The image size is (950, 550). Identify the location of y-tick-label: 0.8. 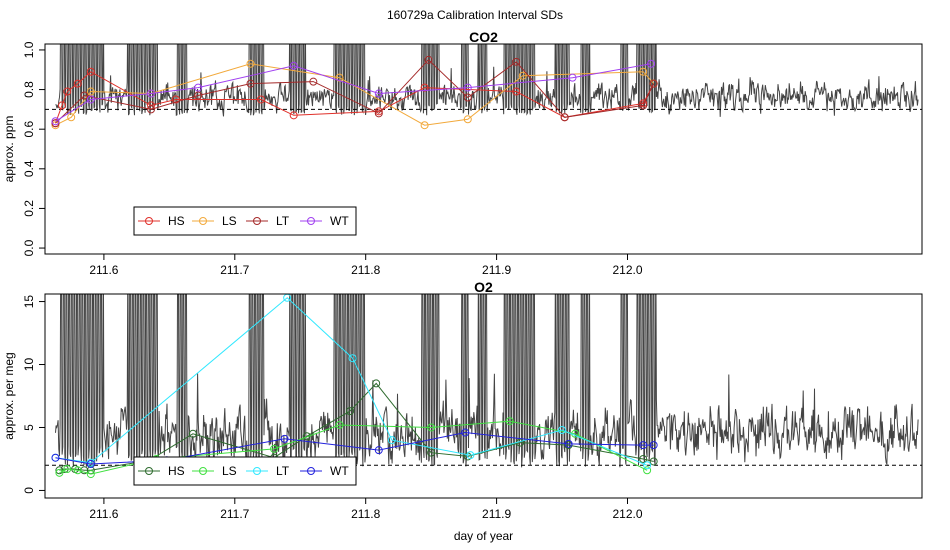
(29, 89).